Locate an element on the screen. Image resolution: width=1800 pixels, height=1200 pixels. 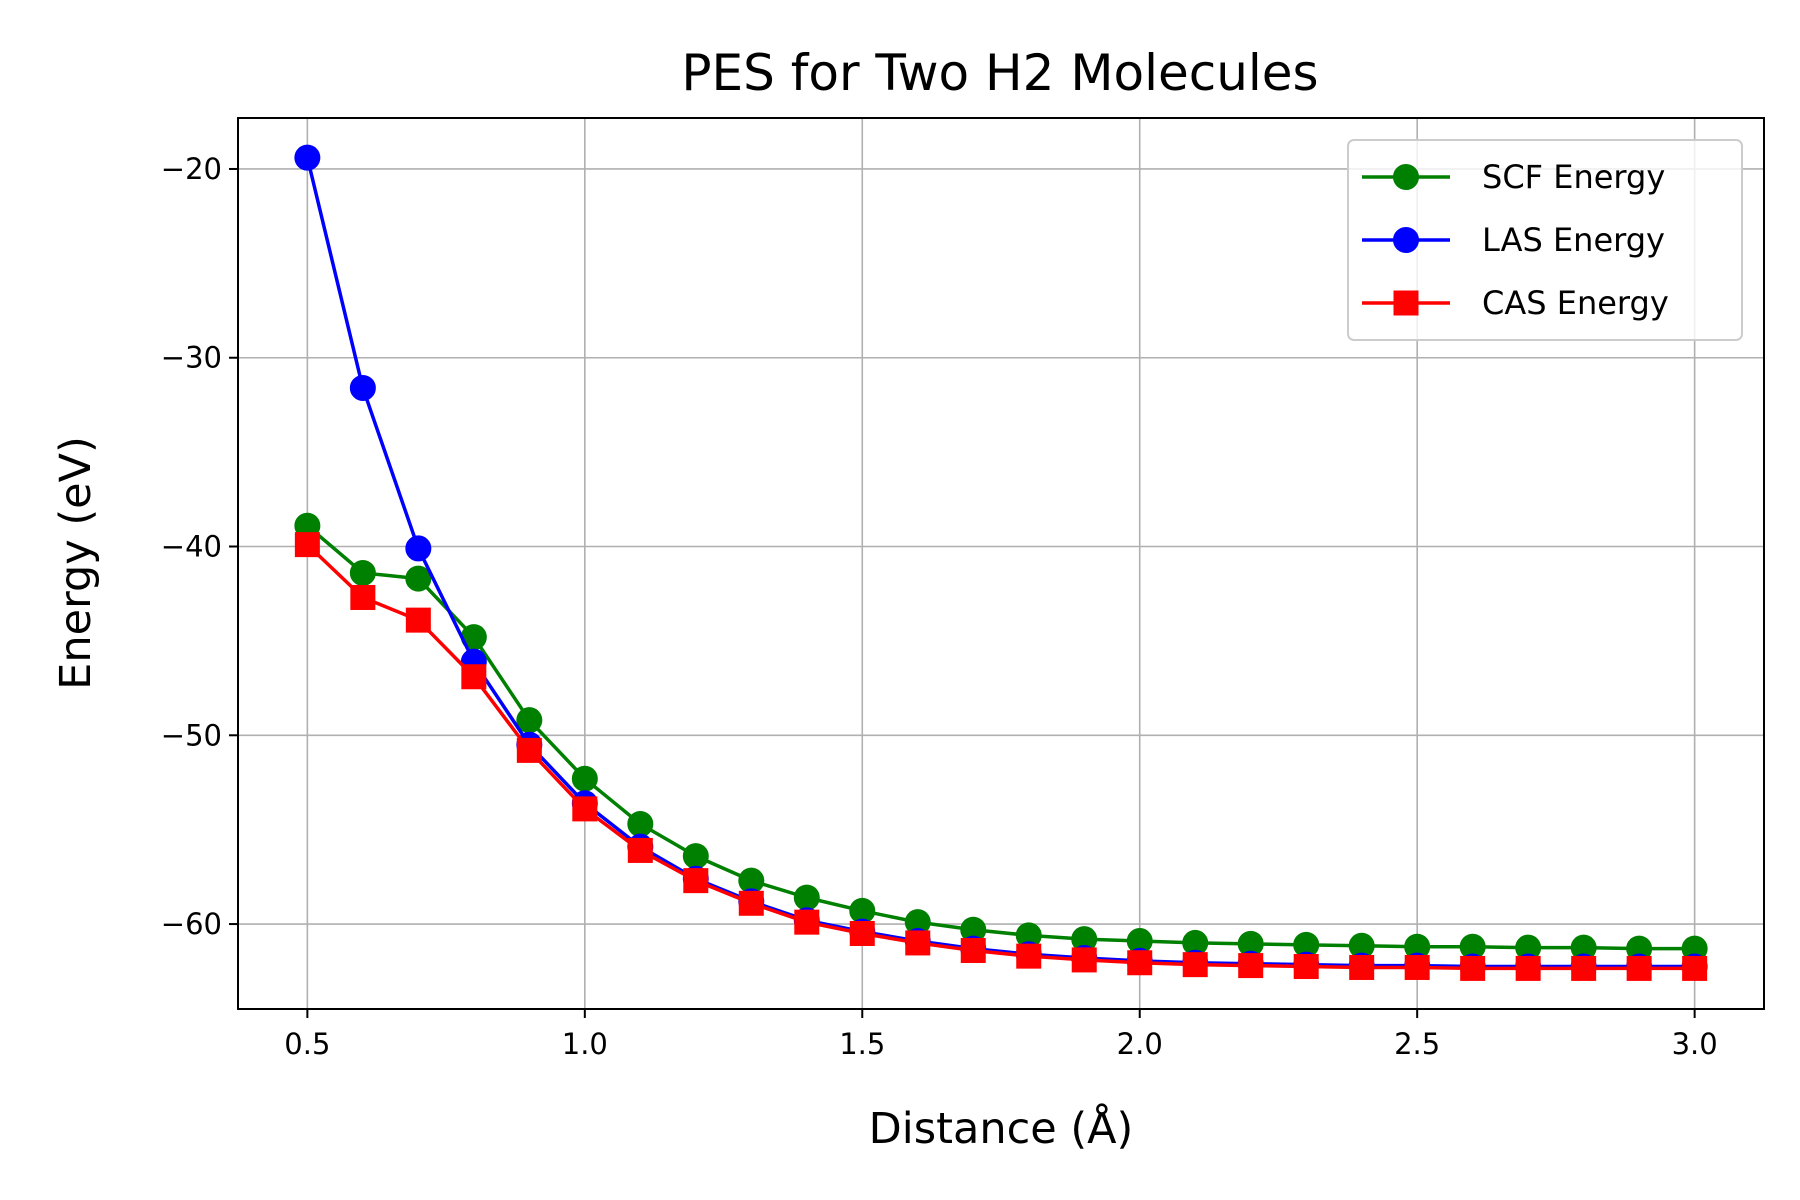
legend-label: SCF Energy is located at coordinates (1573, 177).